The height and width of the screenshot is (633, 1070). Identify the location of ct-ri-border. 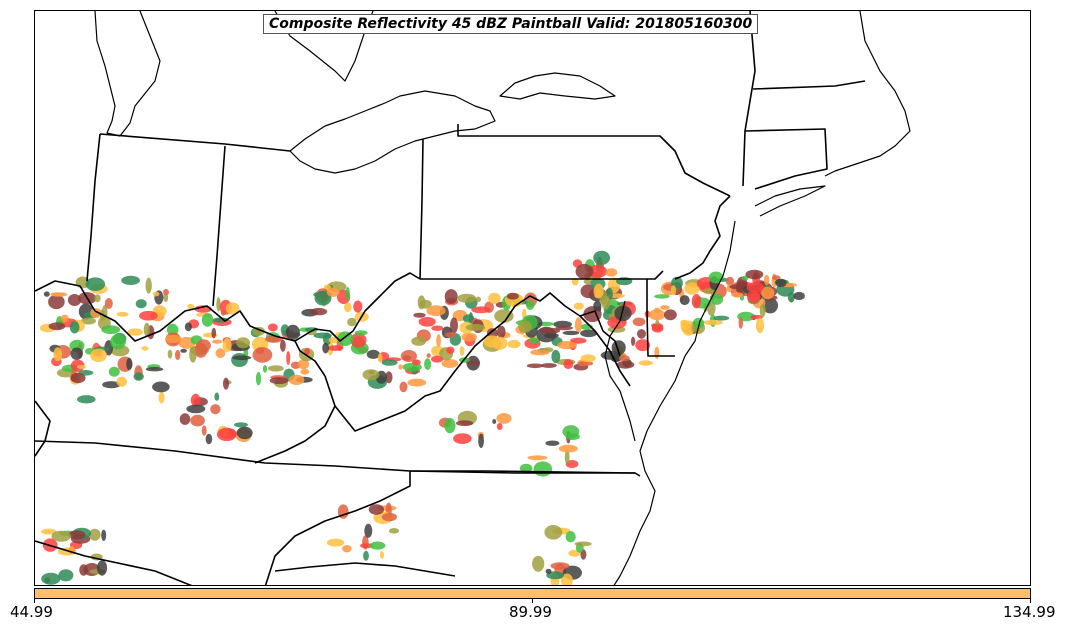
(786, 159).